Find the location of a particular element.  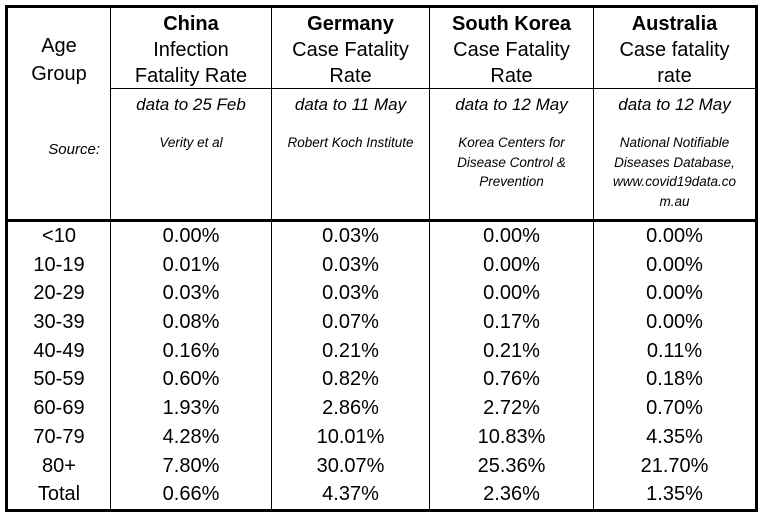

source-line: Verity et al is located at coordinates (191, 142).